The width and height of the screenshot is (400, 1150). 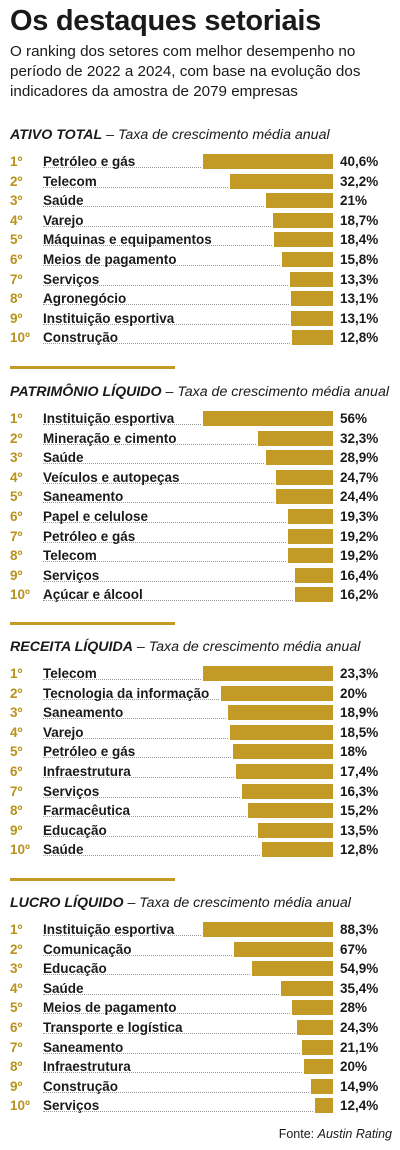 What do you see at coordinates (359, 595) in the screenshot?
I see `value-label: 16,2%` at bounding box center [359, 595].